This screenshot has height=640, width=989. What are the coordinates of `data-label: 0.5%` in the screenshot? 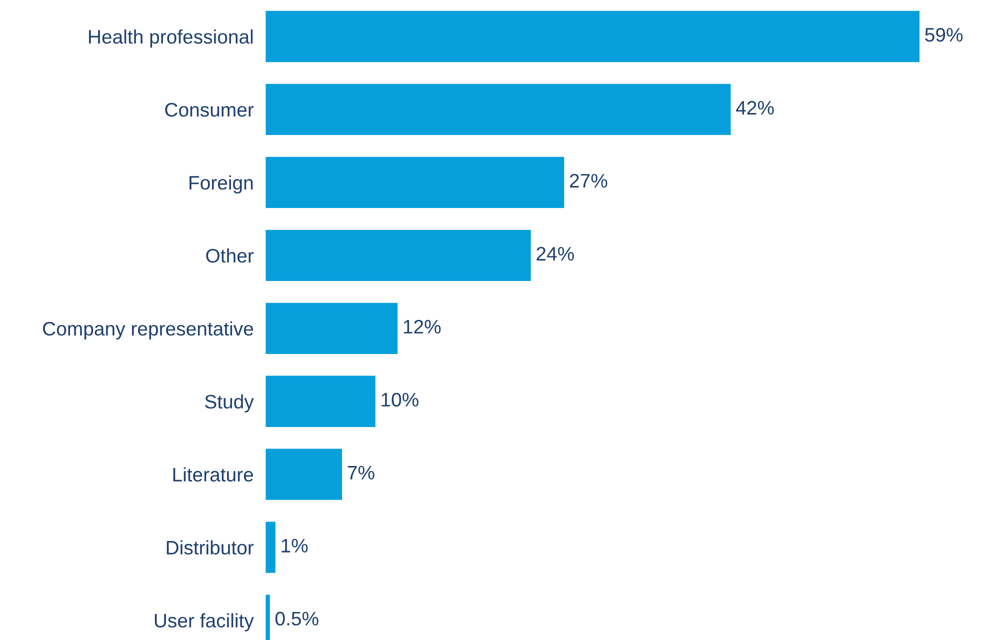 It's located at (296, 619).